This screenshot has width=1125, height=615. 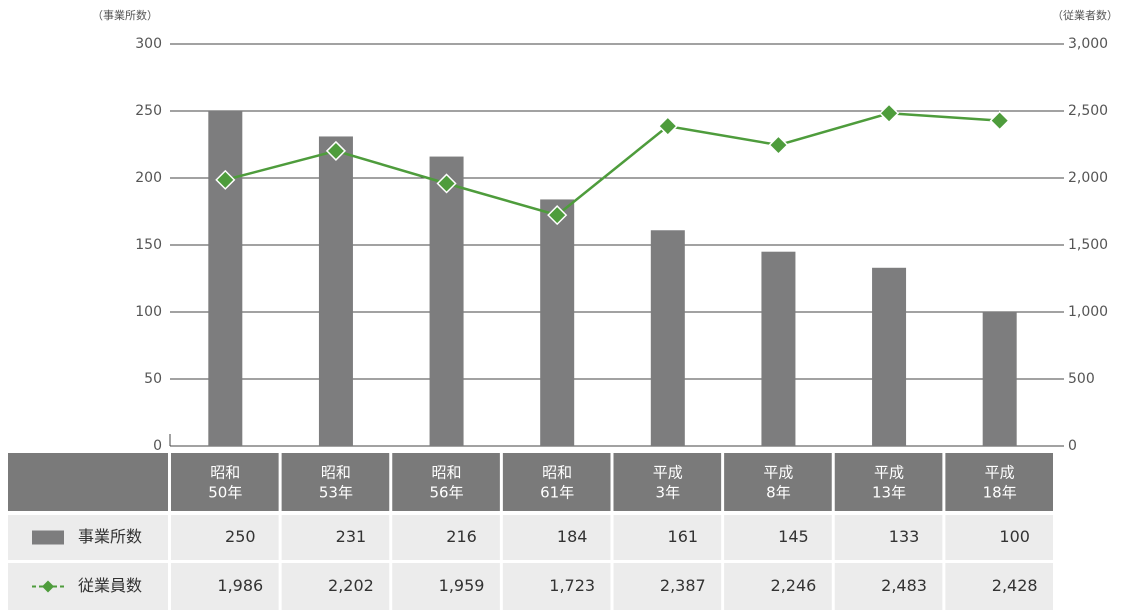 I want to click on y-tick-label: 250, so click(x=148, y=111).